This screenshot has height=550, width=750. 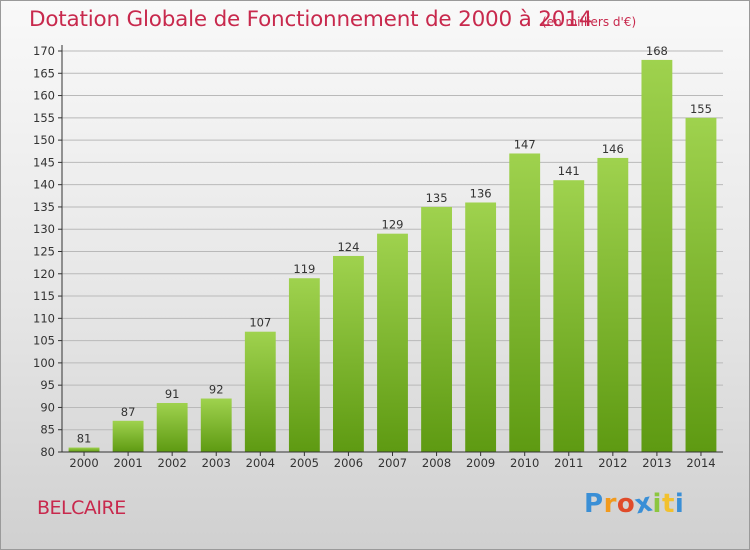 What do you see at coordinates (44, 318) in the screenshot?
I see `y-tick-label: 110` at bounding box center [44, 318].